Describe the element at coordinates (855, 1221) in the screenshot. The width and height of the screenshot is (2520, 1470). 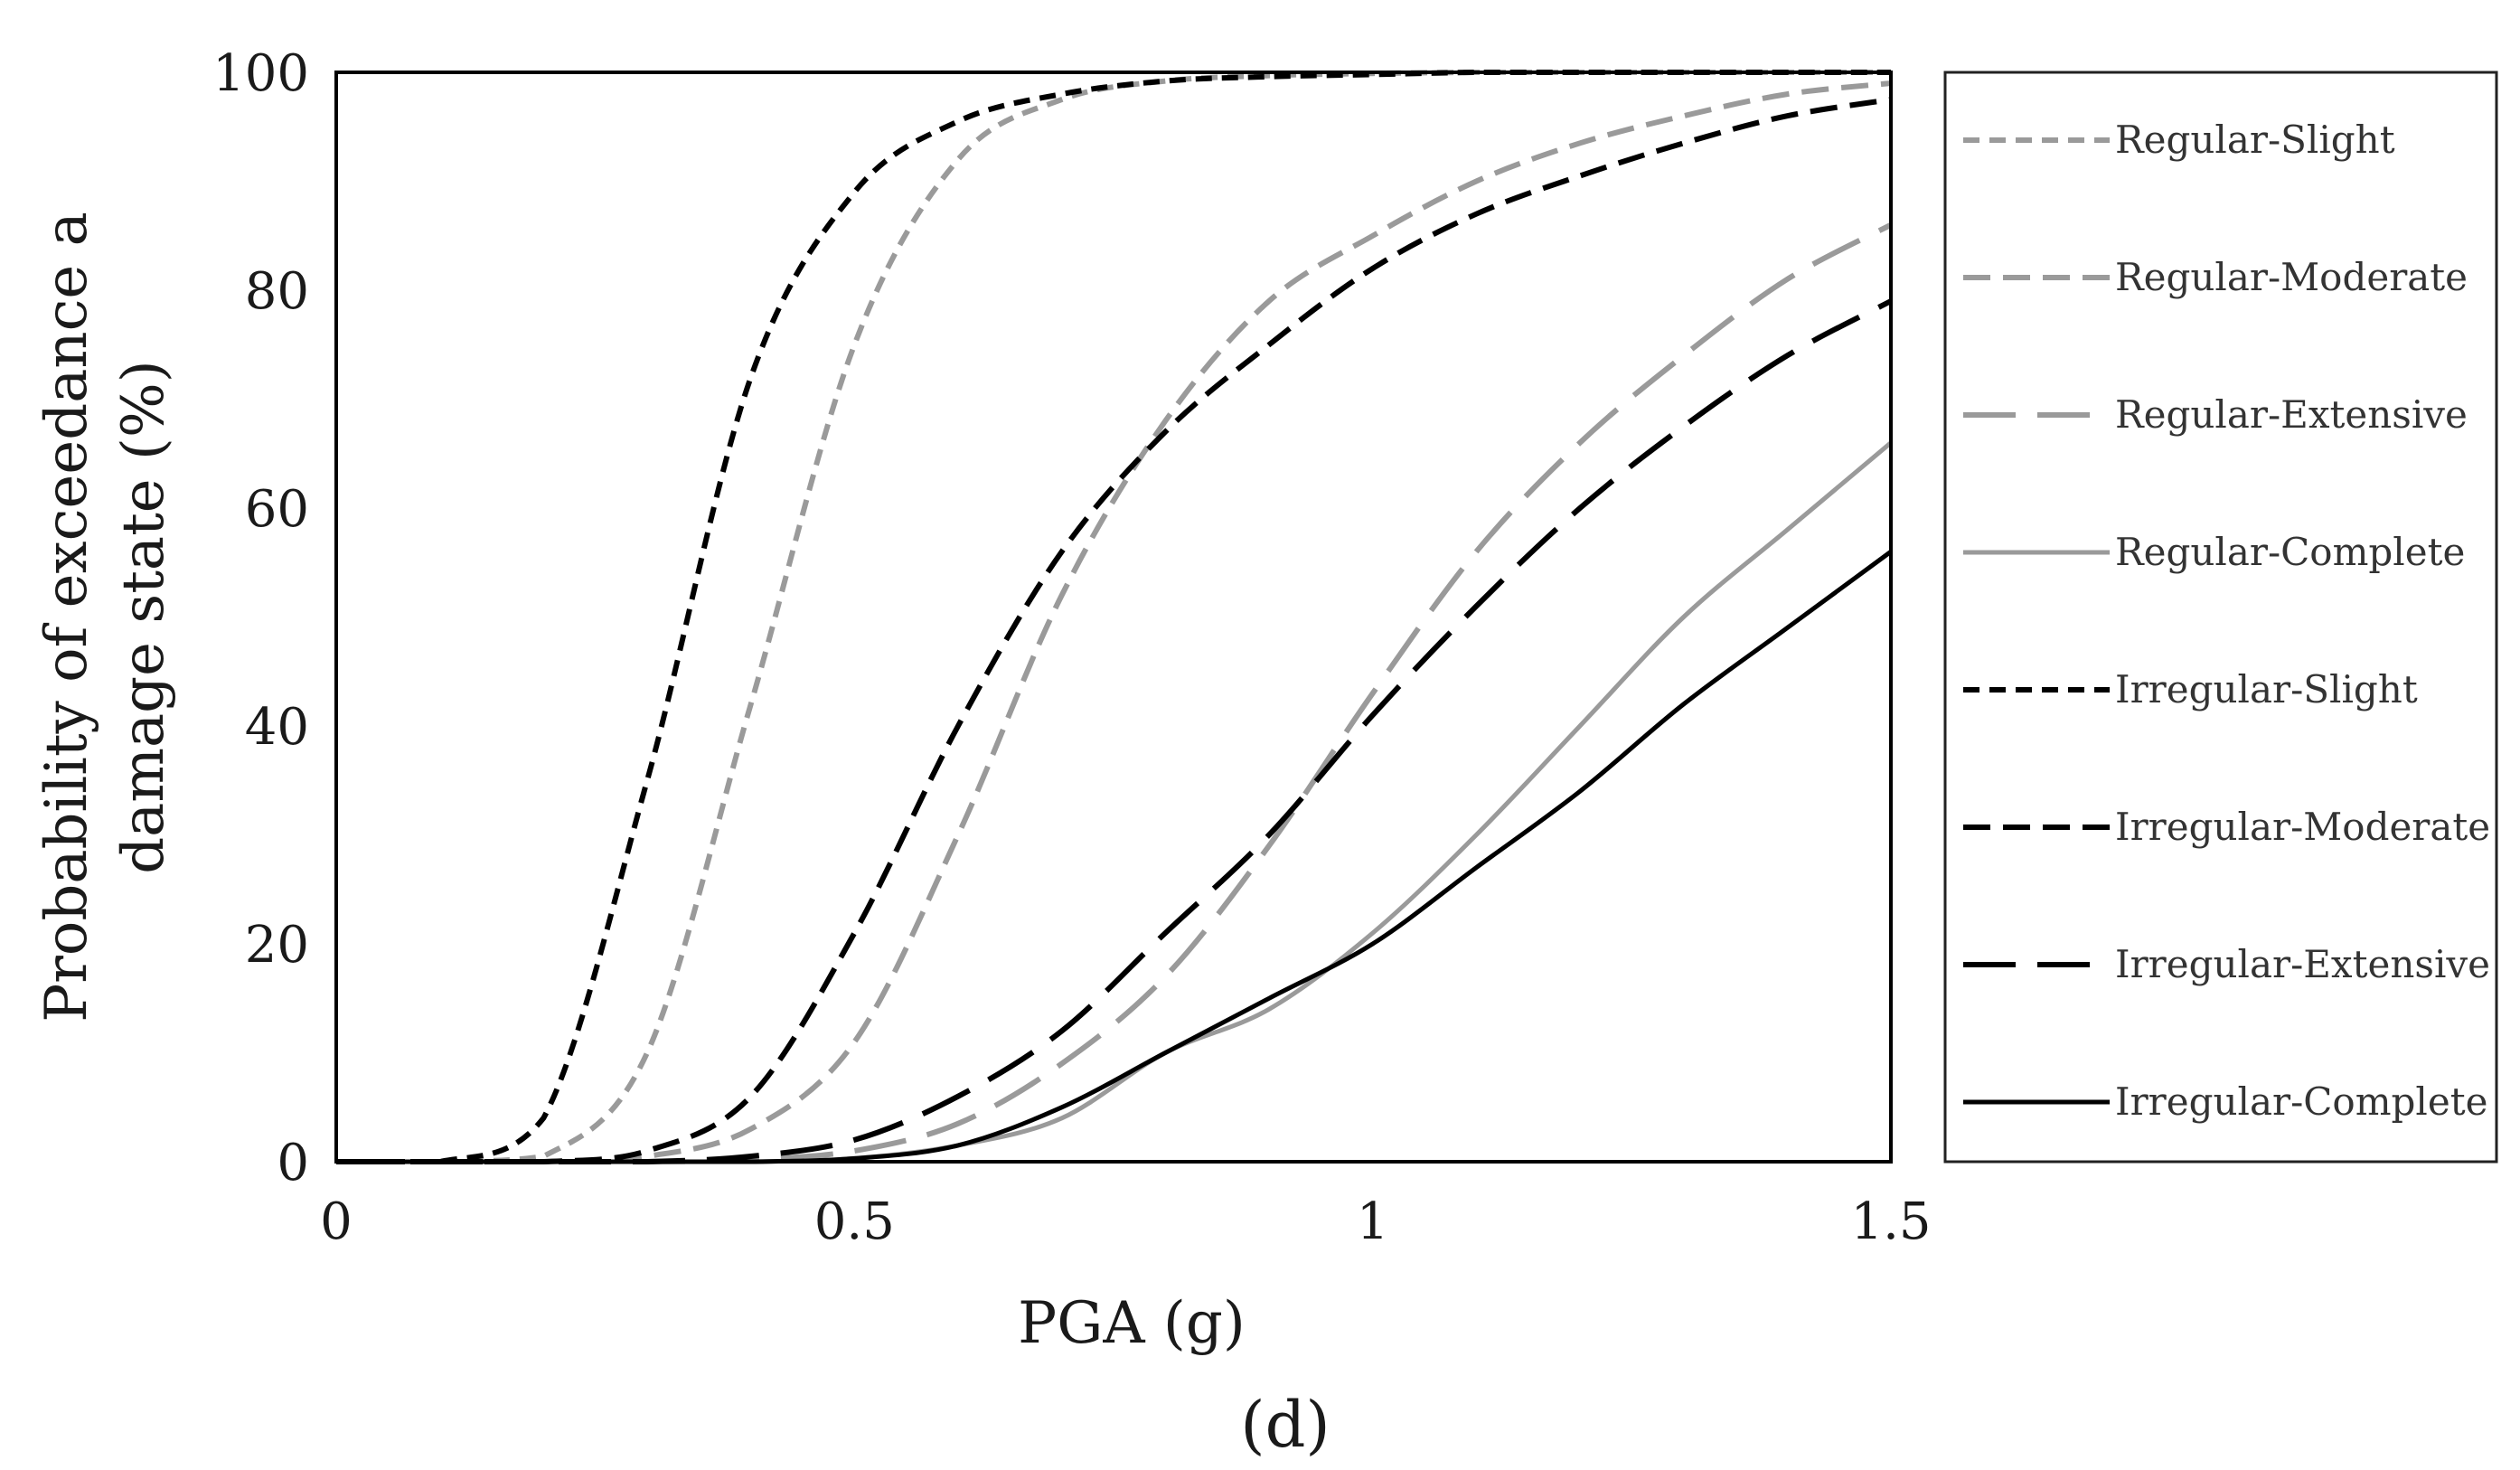
I see `x-tick-label: 0.5` at that location.